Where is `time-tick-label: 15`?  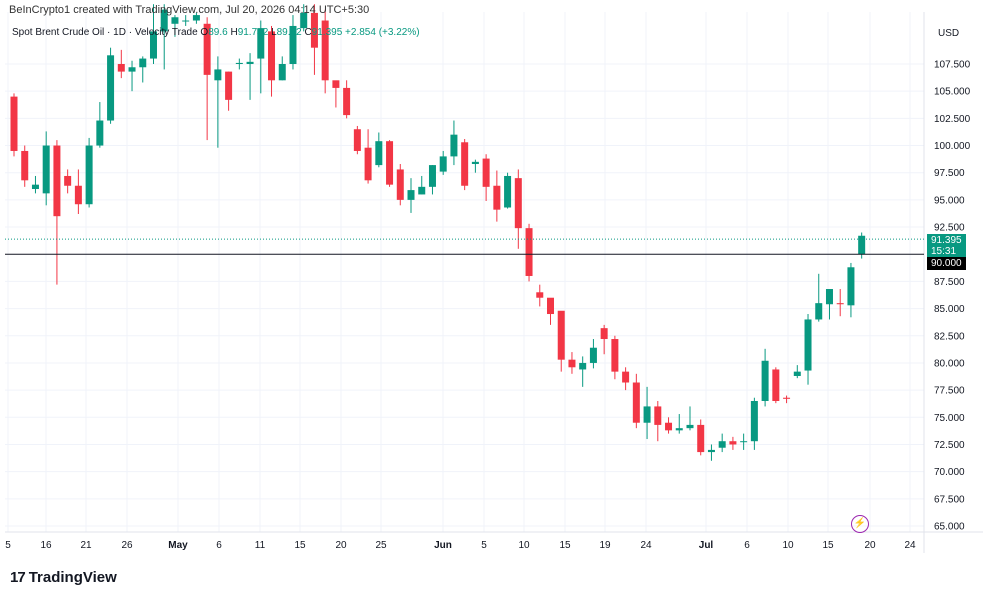
time-tick-label: 15 is located at coordinates (828, 545).